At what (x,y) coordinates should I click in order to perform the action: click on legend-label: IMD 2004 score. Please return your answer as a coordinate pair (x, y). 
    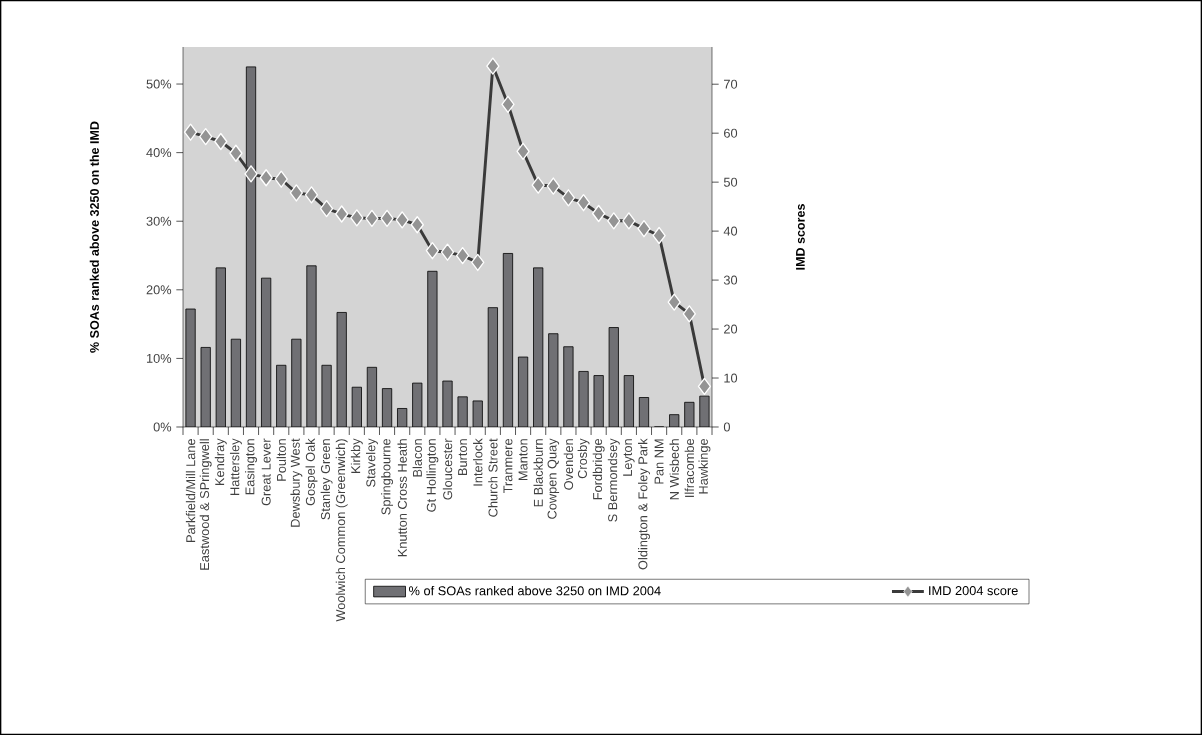
    Looking at the image, I should click on (973, 591).